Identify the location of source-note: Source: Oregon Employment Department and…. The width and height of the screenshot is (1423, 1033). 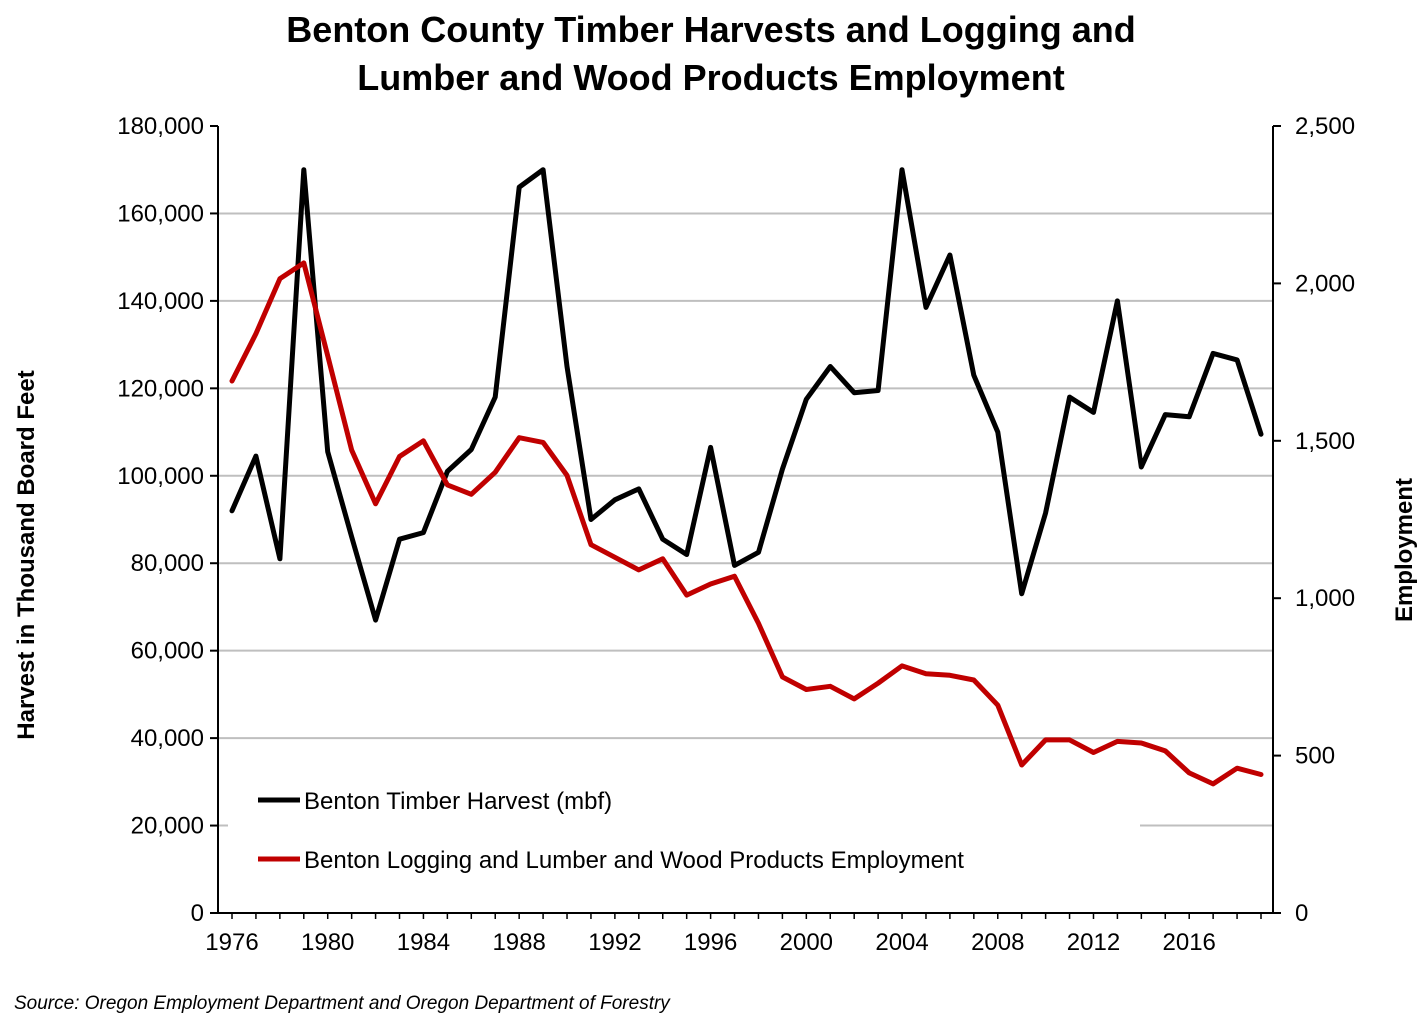
(342, 1003).